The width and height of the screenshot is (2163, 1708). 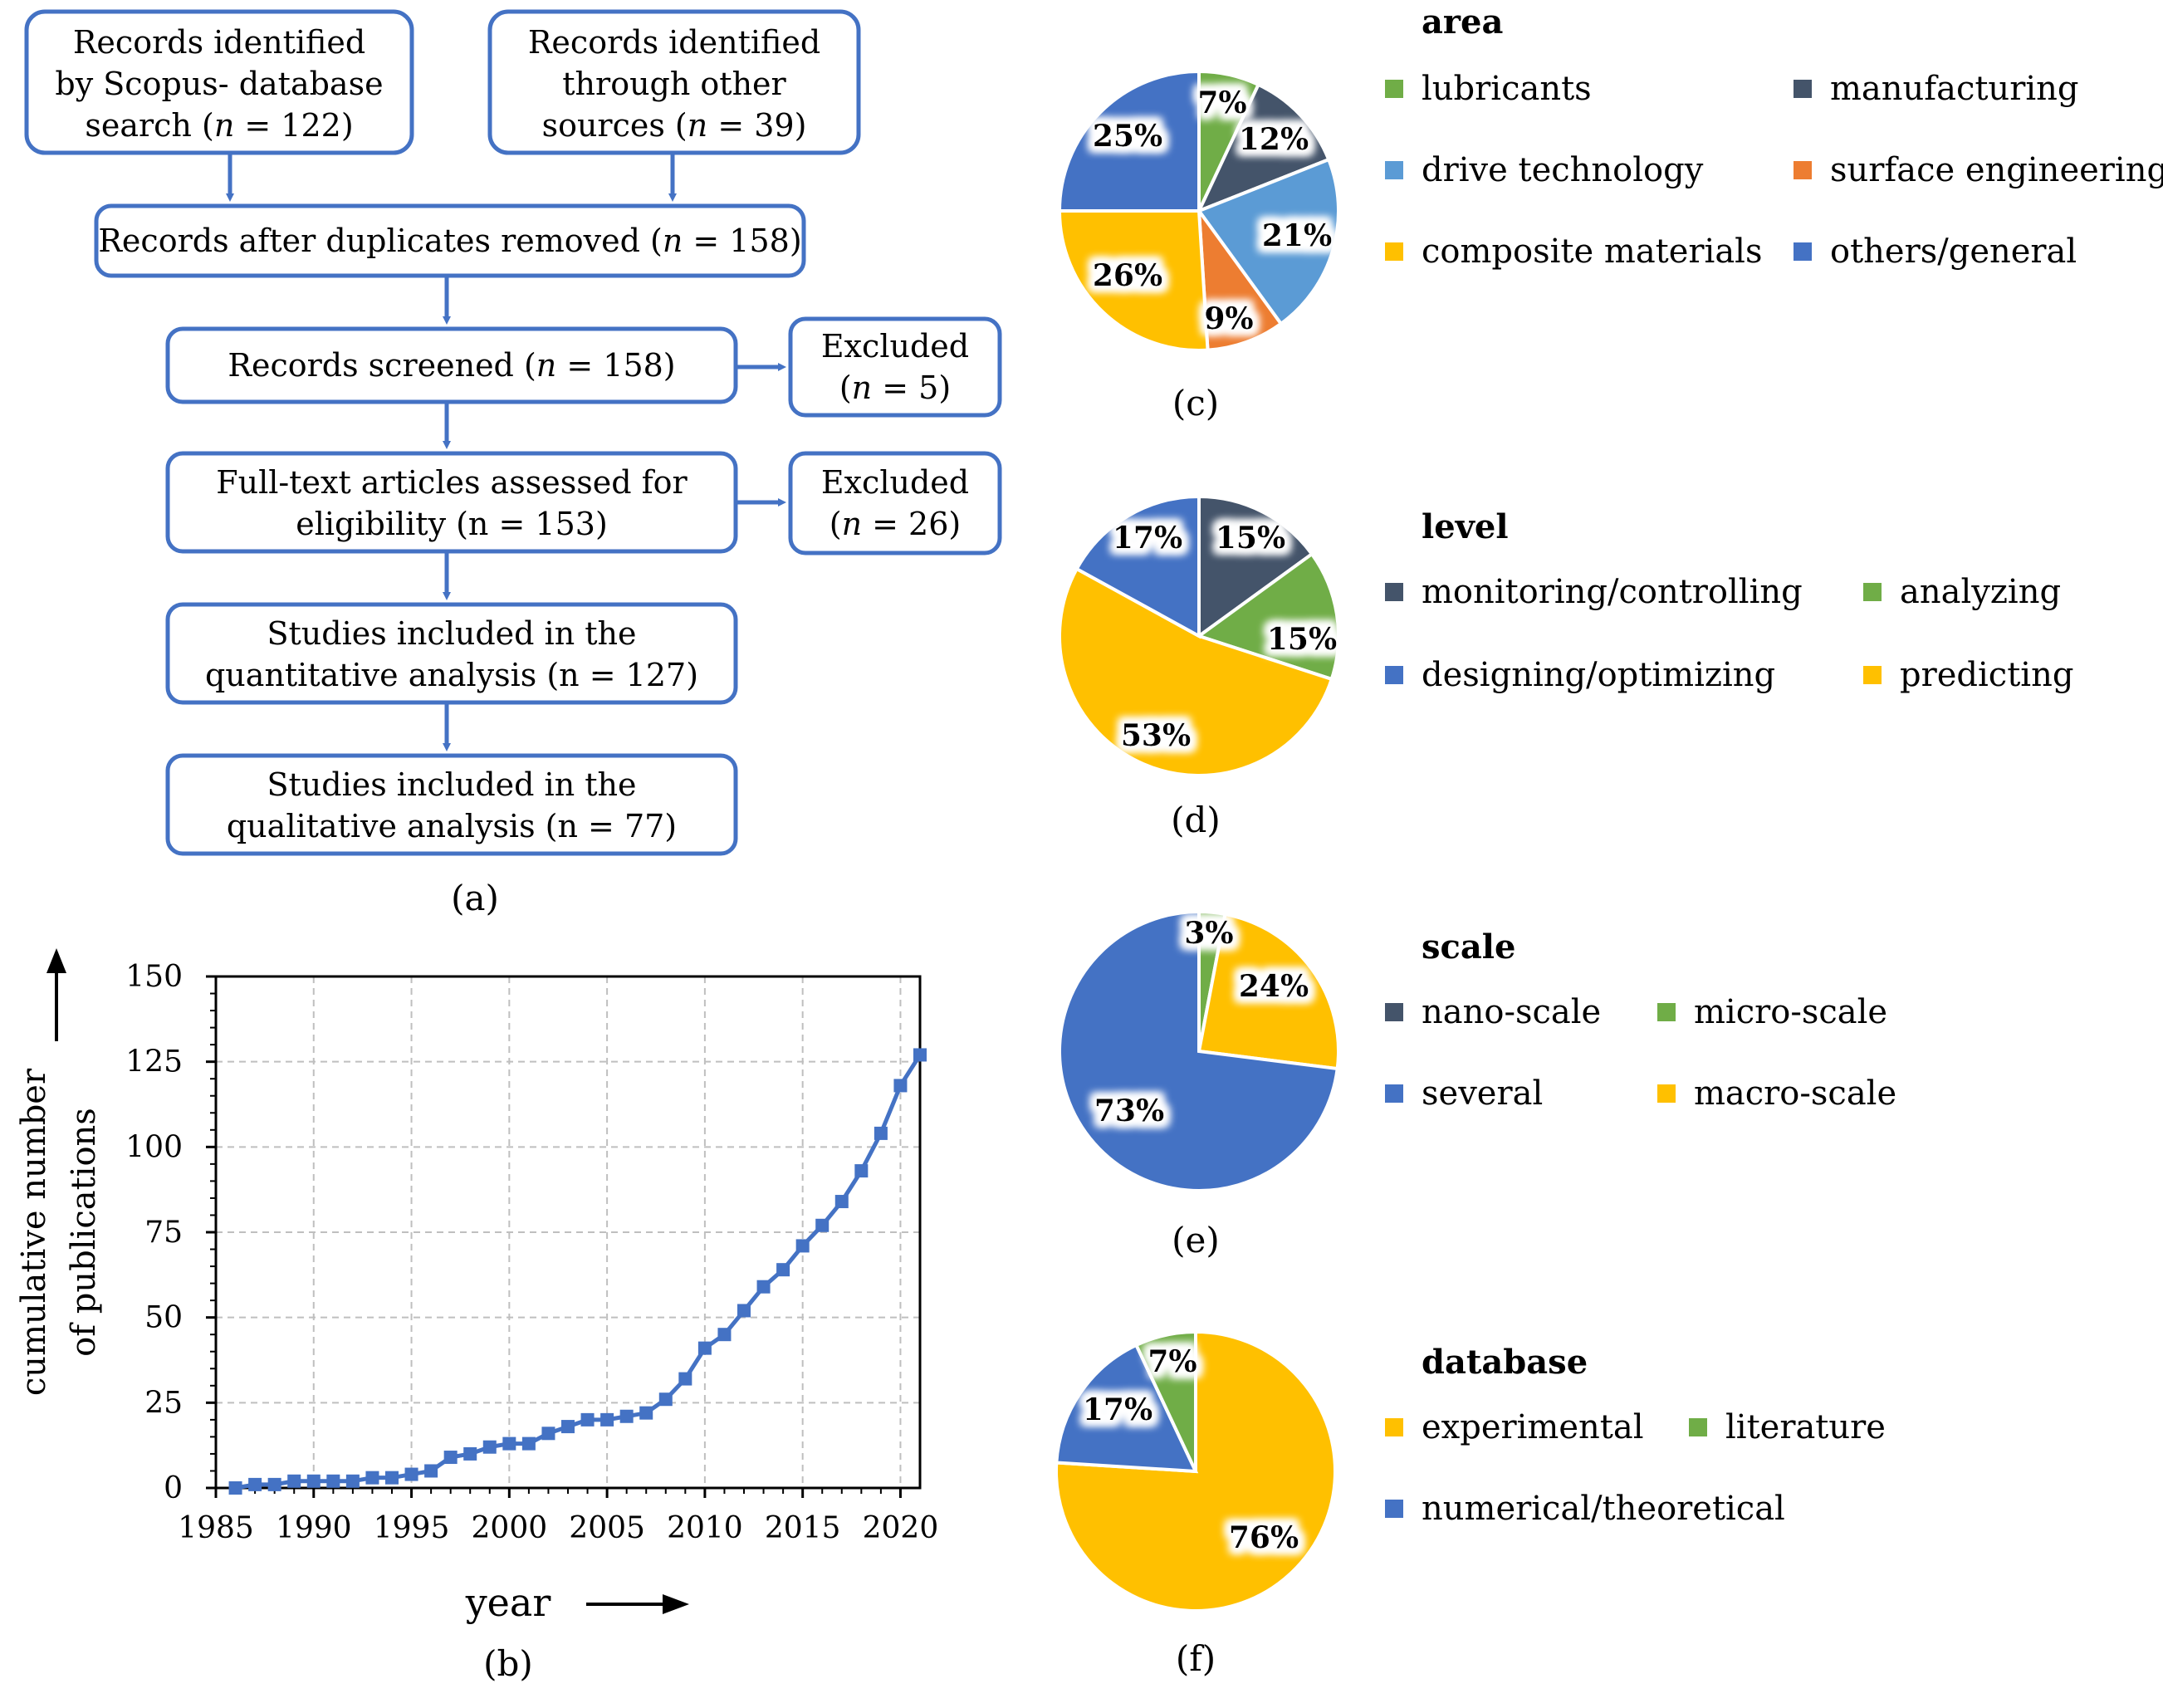 I want to click on x-tick-label: 2005, so click(x=607, y=1528).